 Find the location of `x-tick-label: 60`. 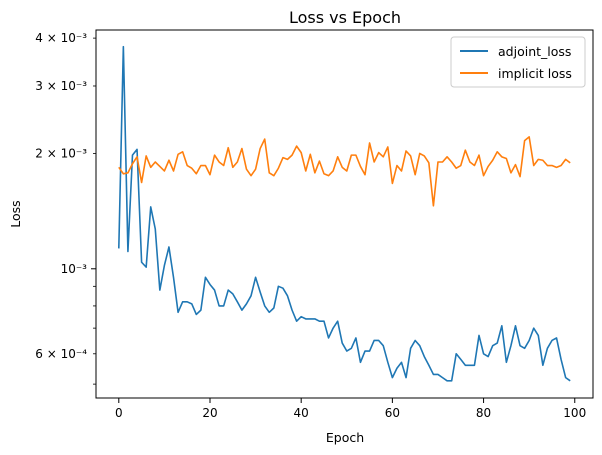

x-tick-label: 60 is located at coordinates (392, 413).